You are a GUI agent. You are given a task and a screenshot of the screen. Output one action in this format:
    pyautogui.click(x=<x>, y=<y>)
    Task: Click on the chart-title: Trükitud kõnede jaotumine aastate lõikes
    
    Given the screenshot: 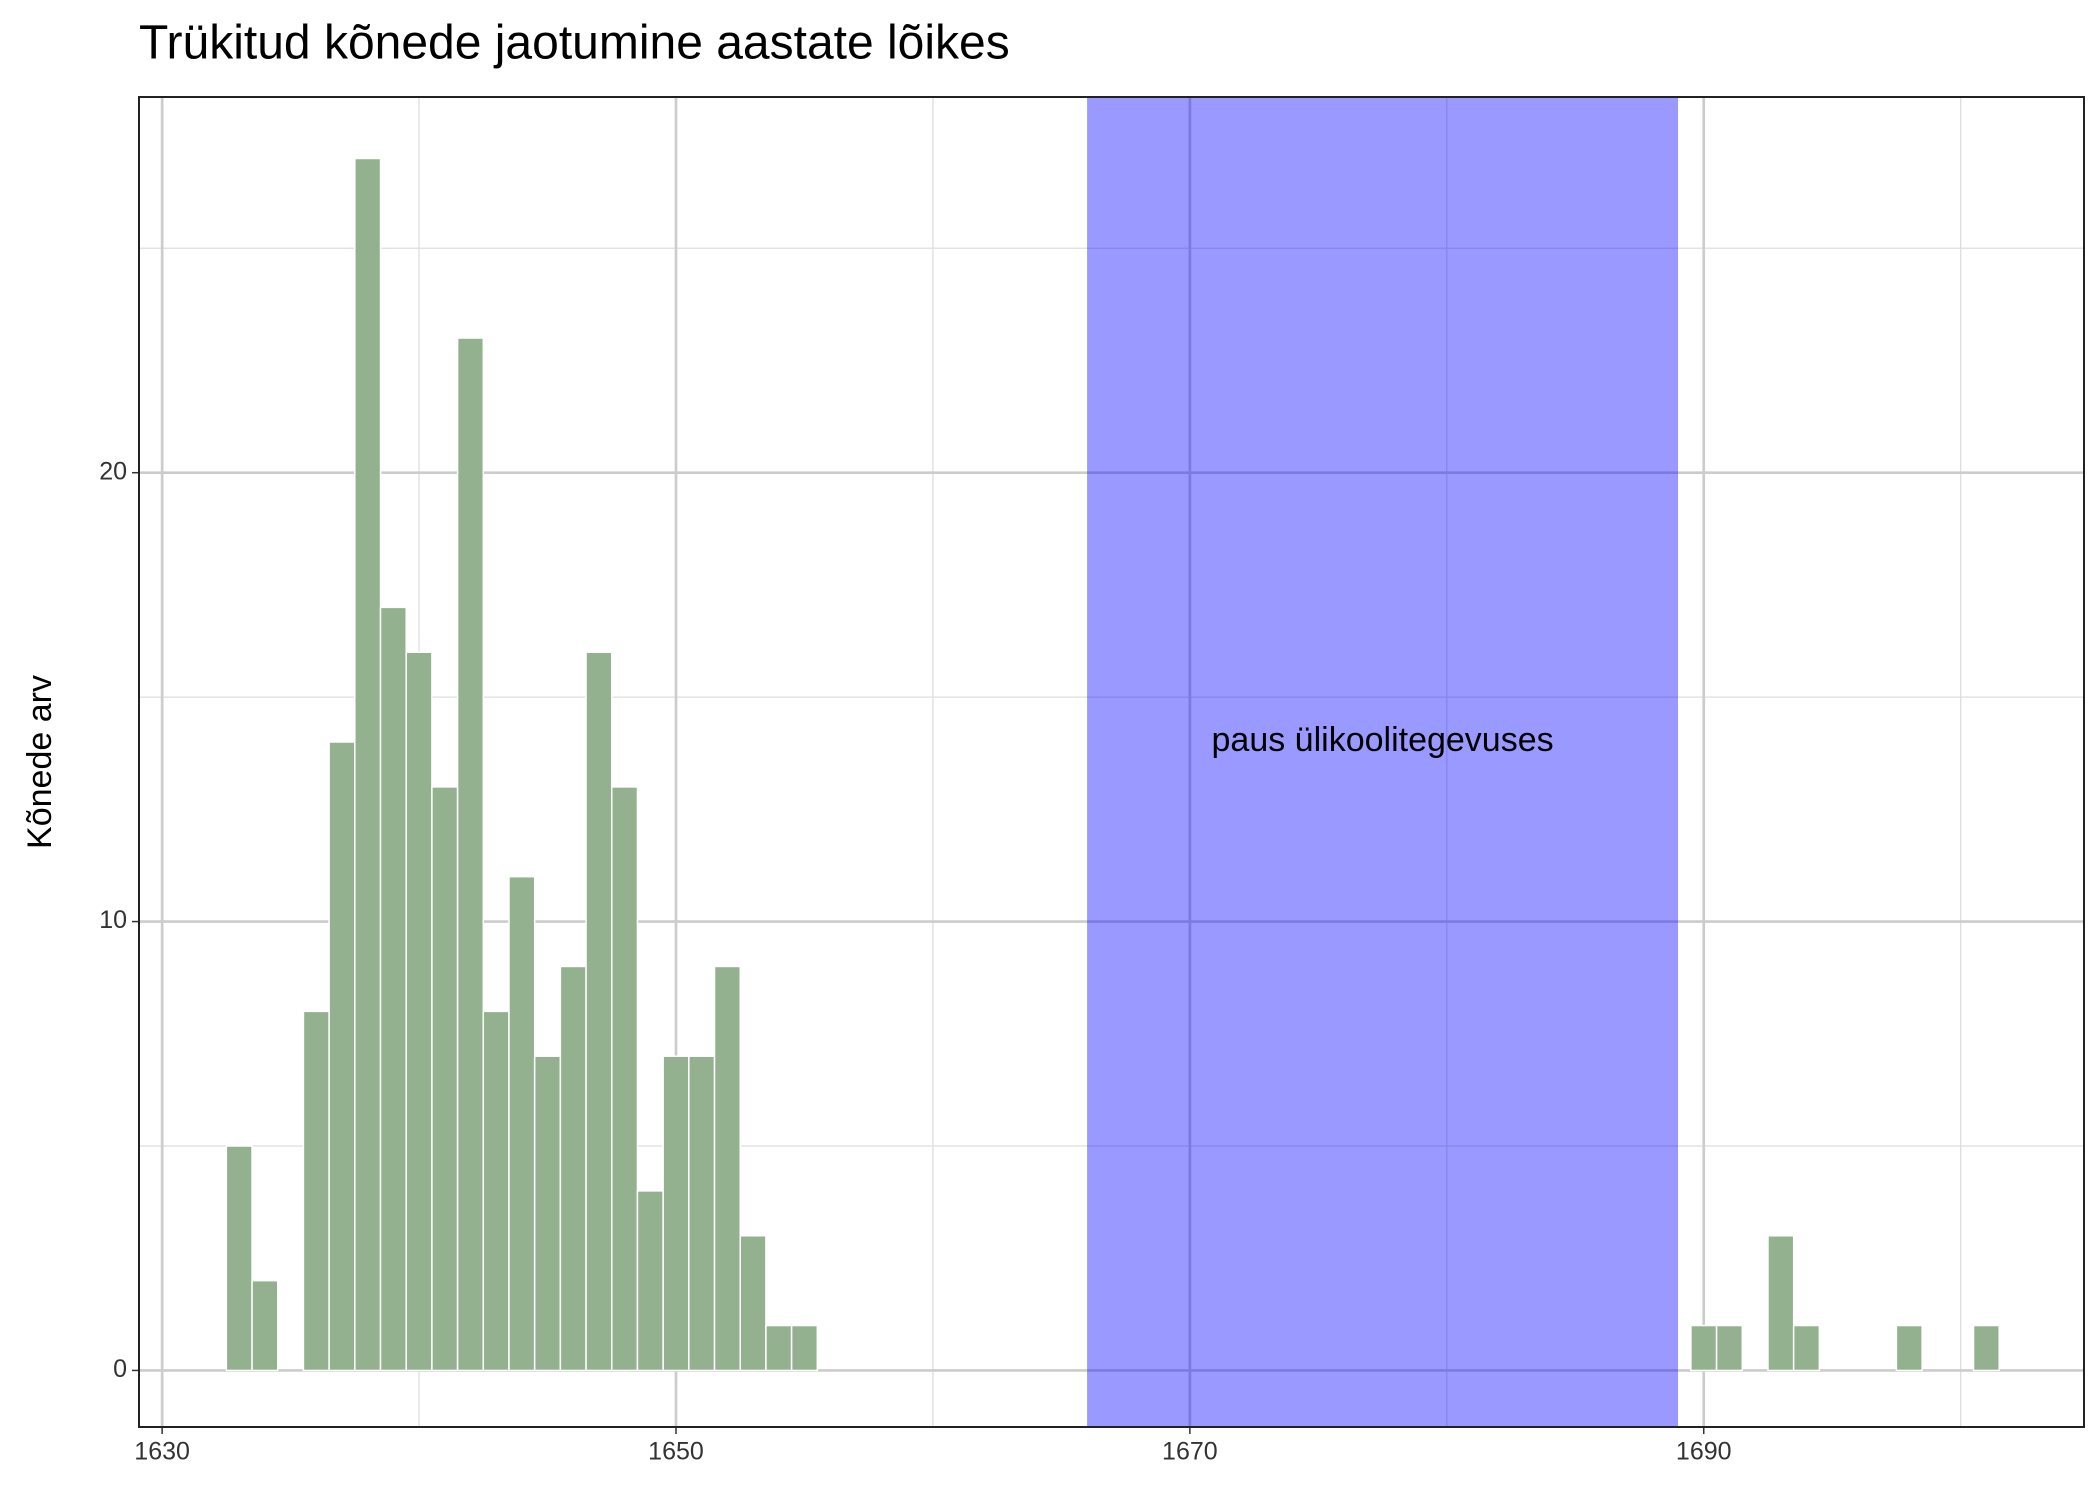 What is the action you would take?
    pyautogui.click(x=574, y=43)
    